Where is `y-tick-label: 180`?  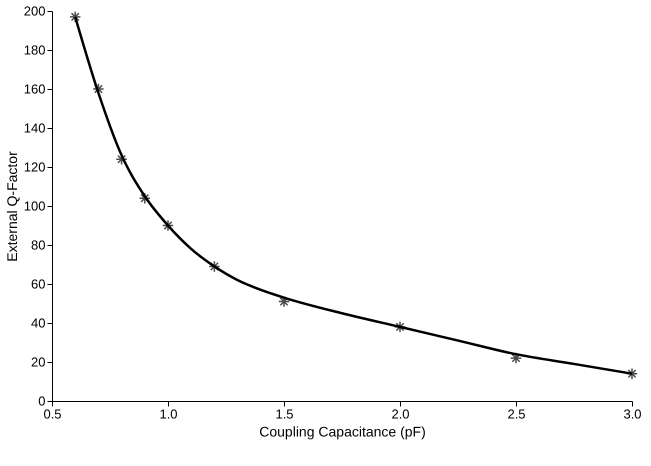
y-tick-label: 180 is located at coordinates (35, 50).